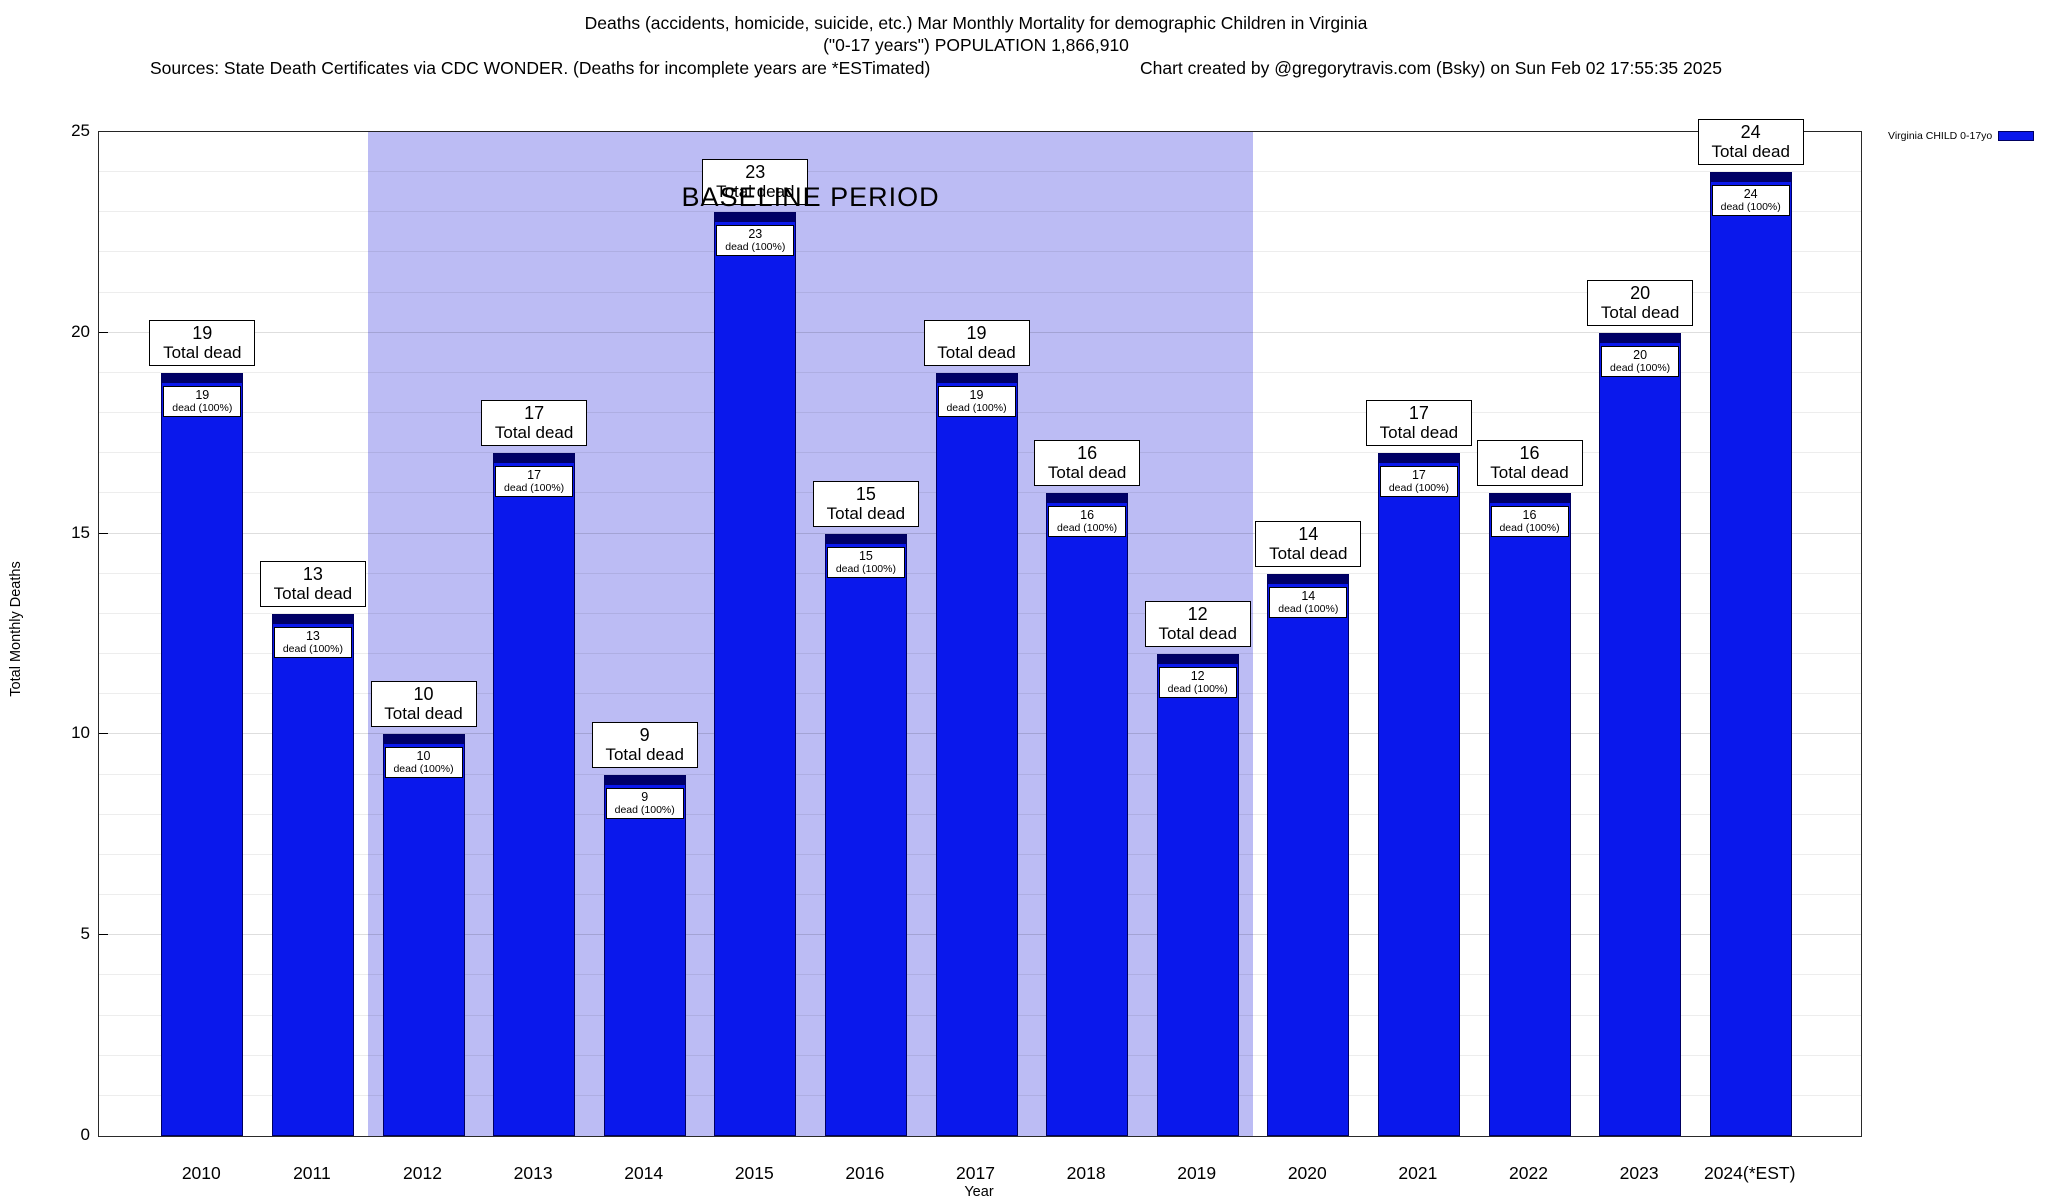 The height and width of the screenshot is (1200, 2048). Describe the element at coordinates (1418, 482) in the screenshot. I see `bar-inner-label: 17 dead (100%)` at that location.